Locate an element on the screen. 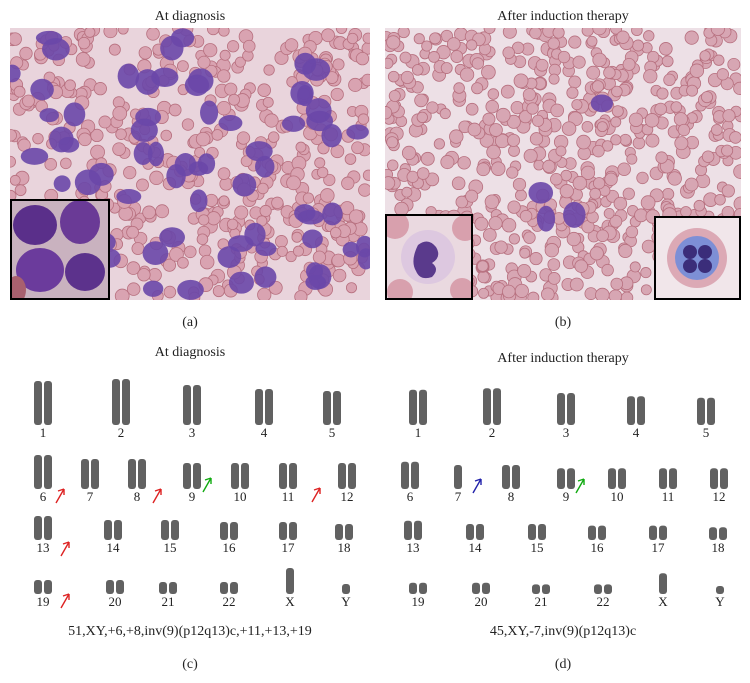 Image resolution: width=750 pixels, height=683 pixels. arrow is located at coordinates (65, 601).